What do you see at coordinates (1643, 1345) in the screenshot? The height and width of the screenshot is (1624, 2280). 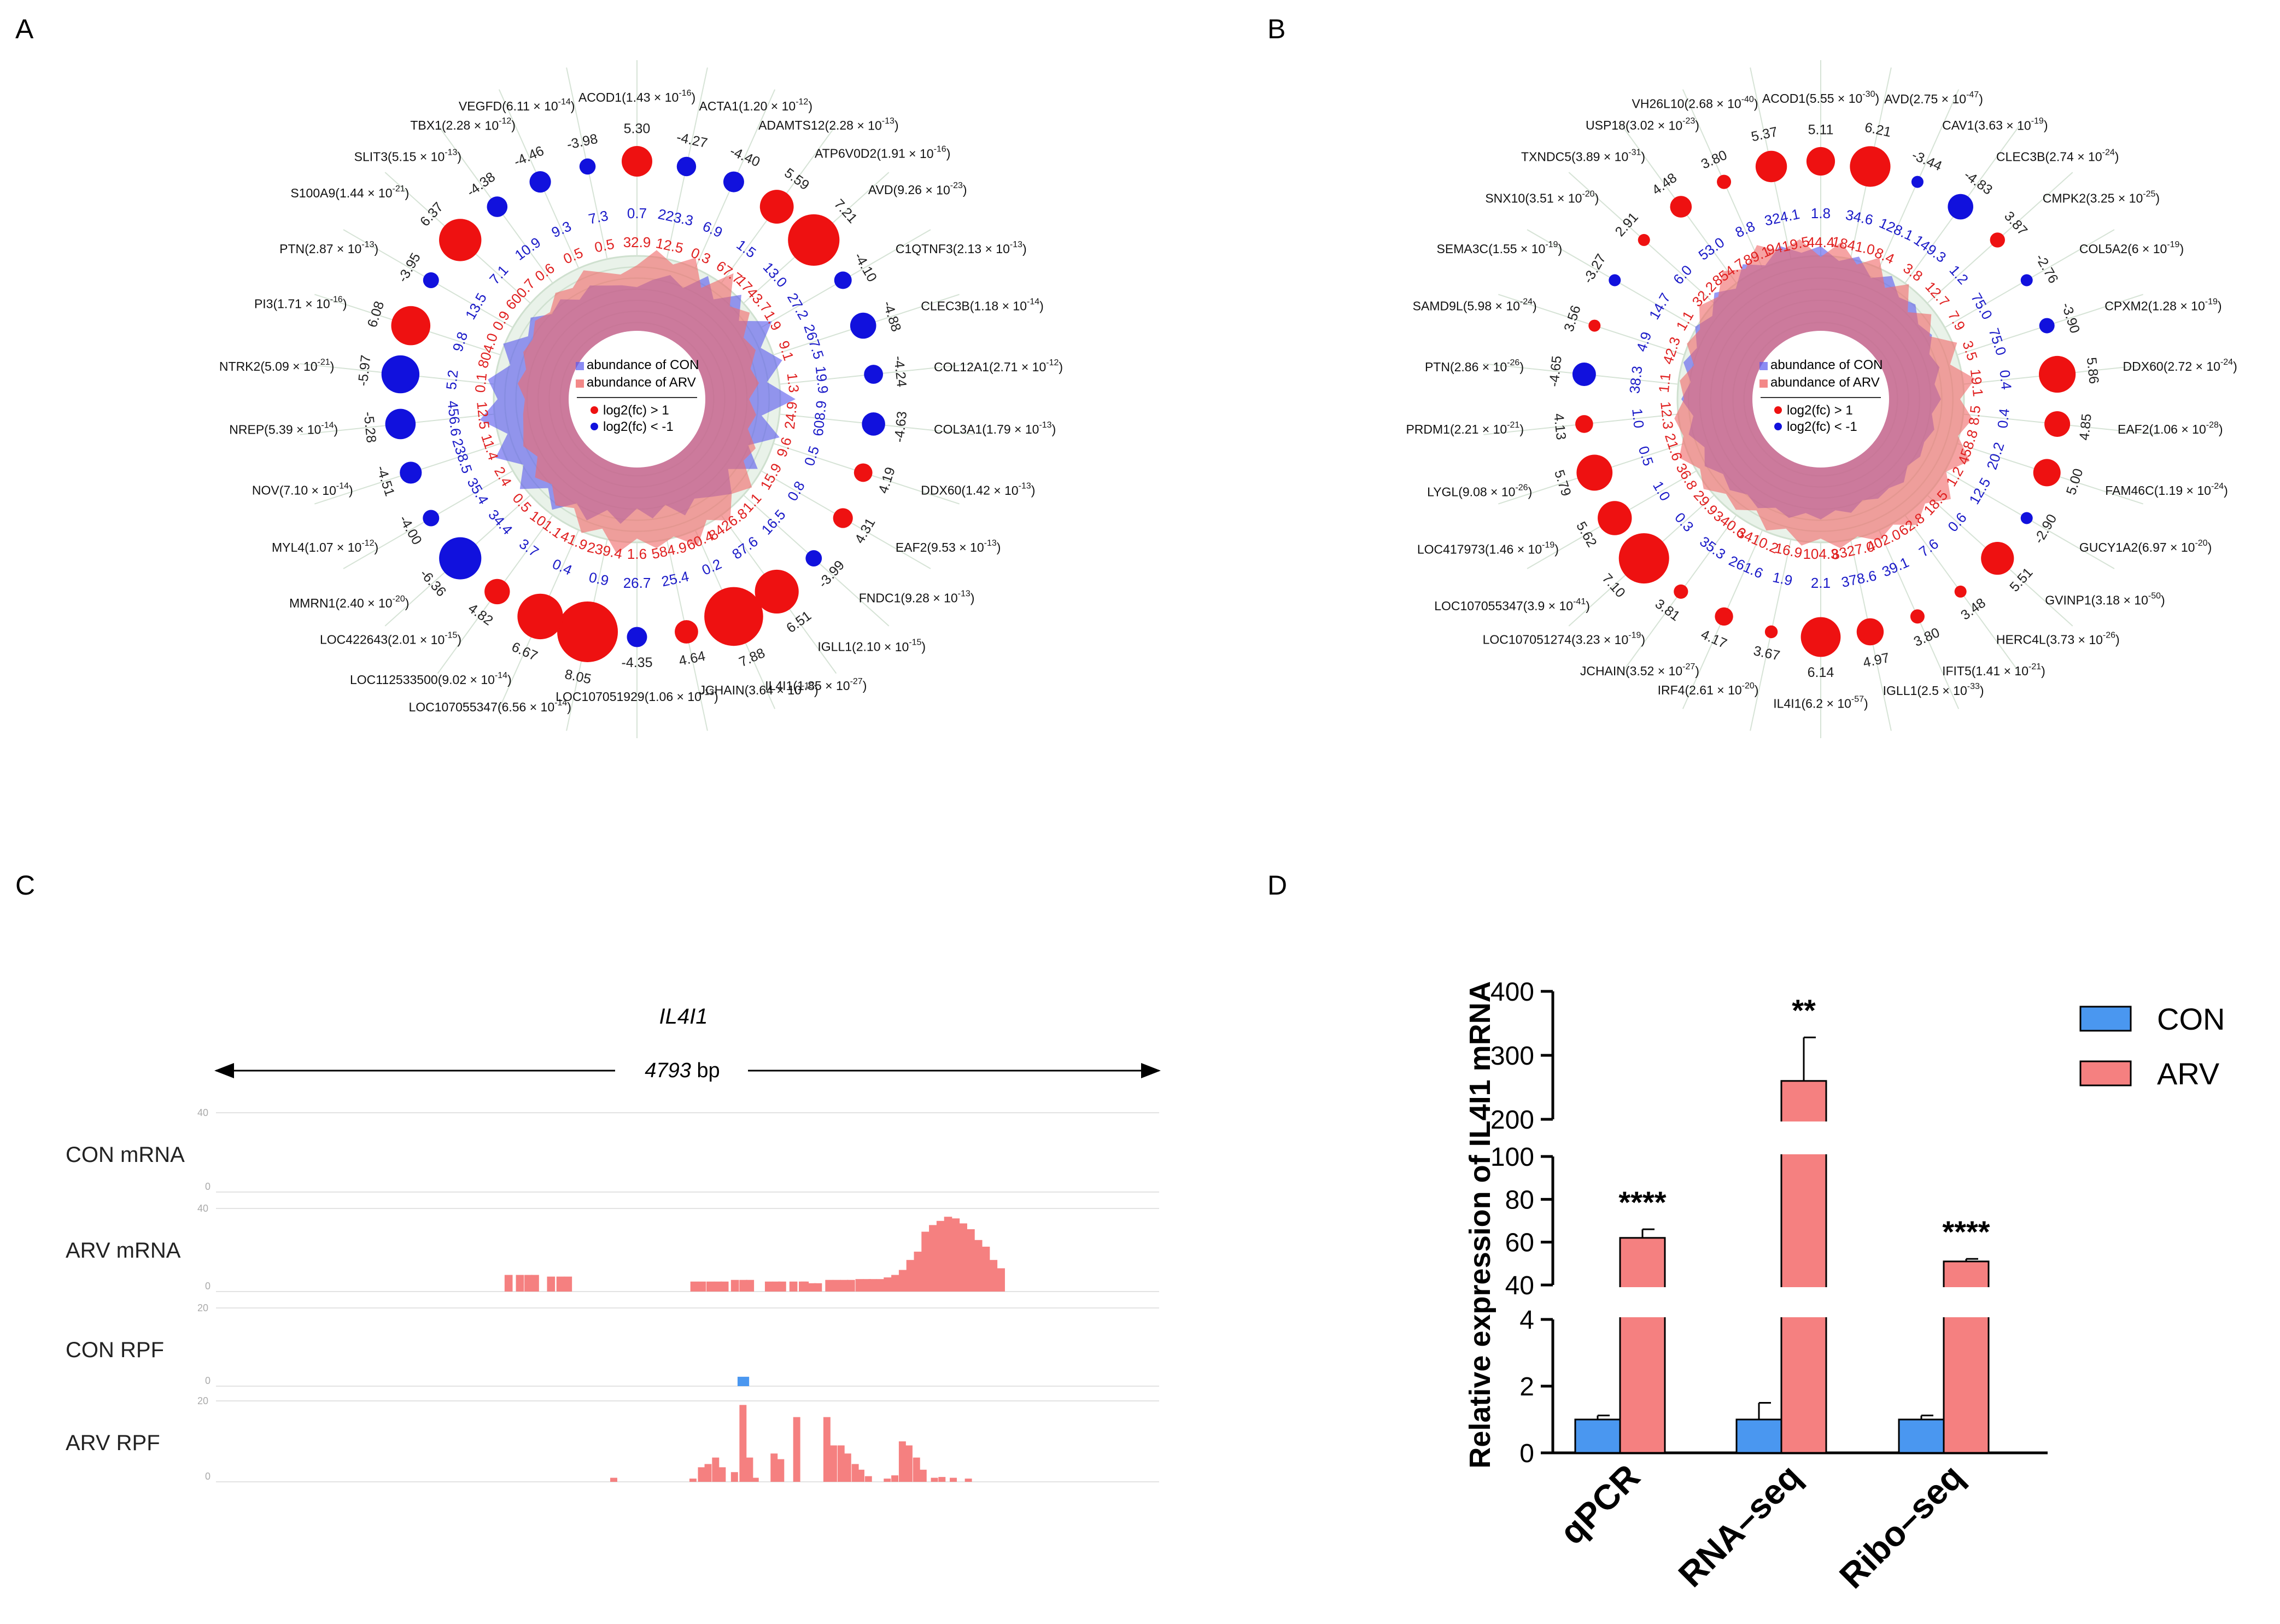 I see `bar-arv` at bounding box center [1643, 1345].